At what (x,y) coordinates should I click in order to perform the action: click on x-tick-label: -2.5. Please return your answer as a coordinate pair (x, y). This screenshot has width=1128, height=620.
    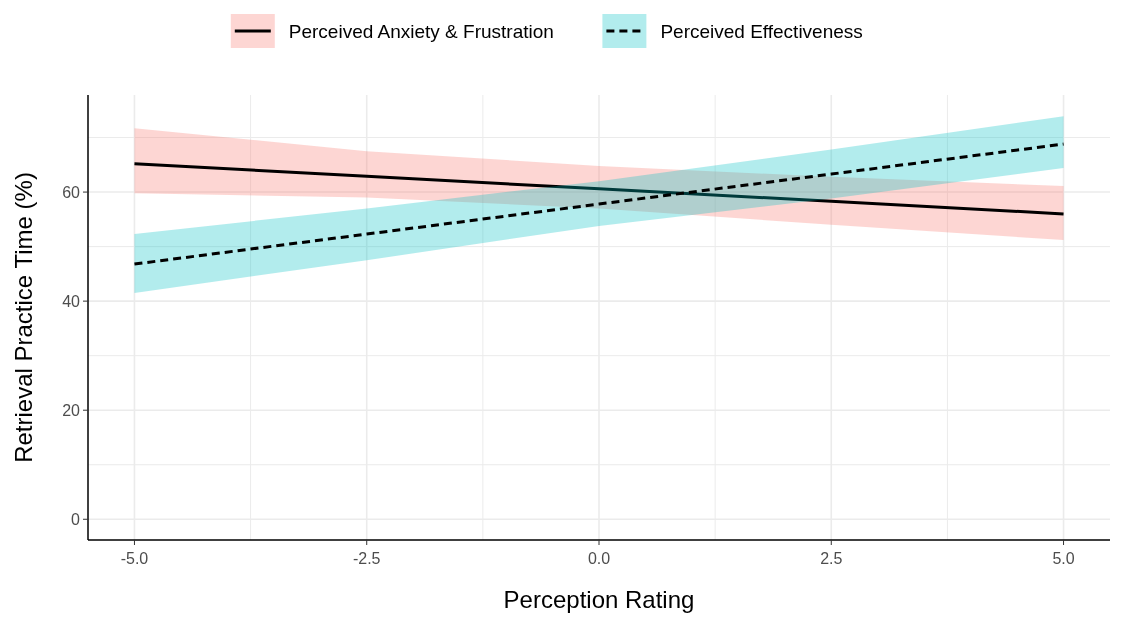
    Looking at the image, I should click on (366, 558).